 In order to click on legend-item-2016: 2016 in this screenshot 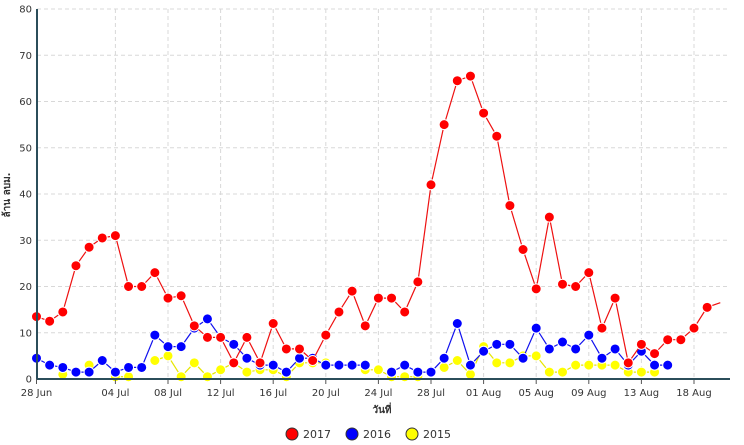, I will do `click(368, 434)`.